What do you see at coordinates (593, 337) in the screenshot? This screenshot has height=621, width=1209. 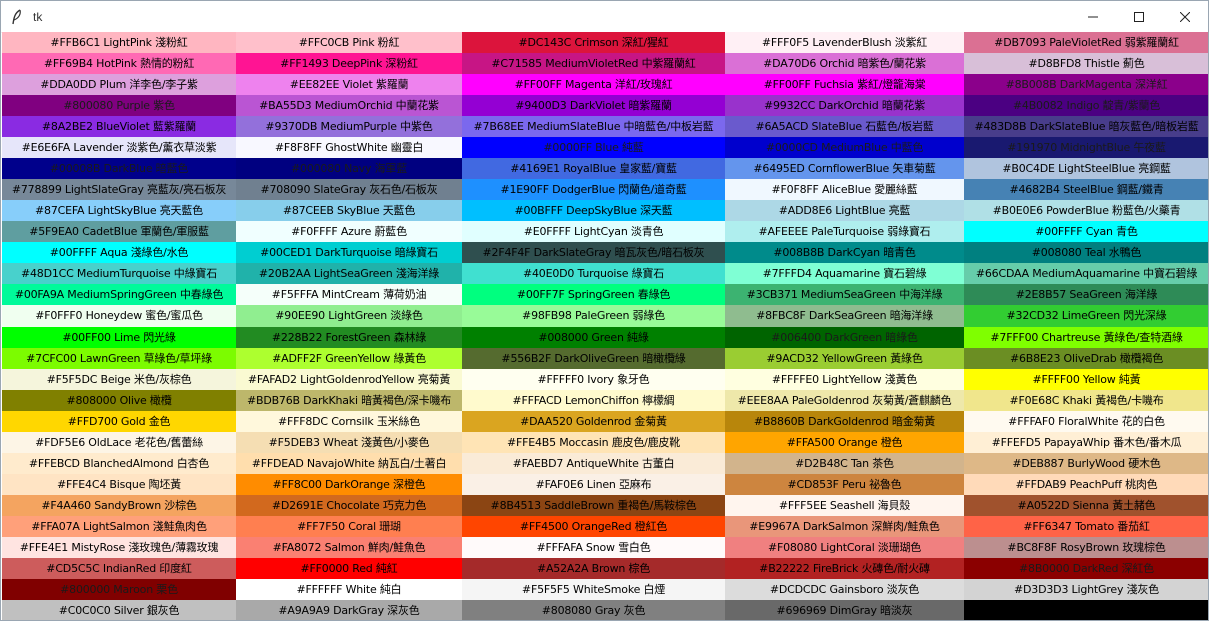 I see `color-swatch-label: #008000 Green 純綠` at bounding box center [593, 337].